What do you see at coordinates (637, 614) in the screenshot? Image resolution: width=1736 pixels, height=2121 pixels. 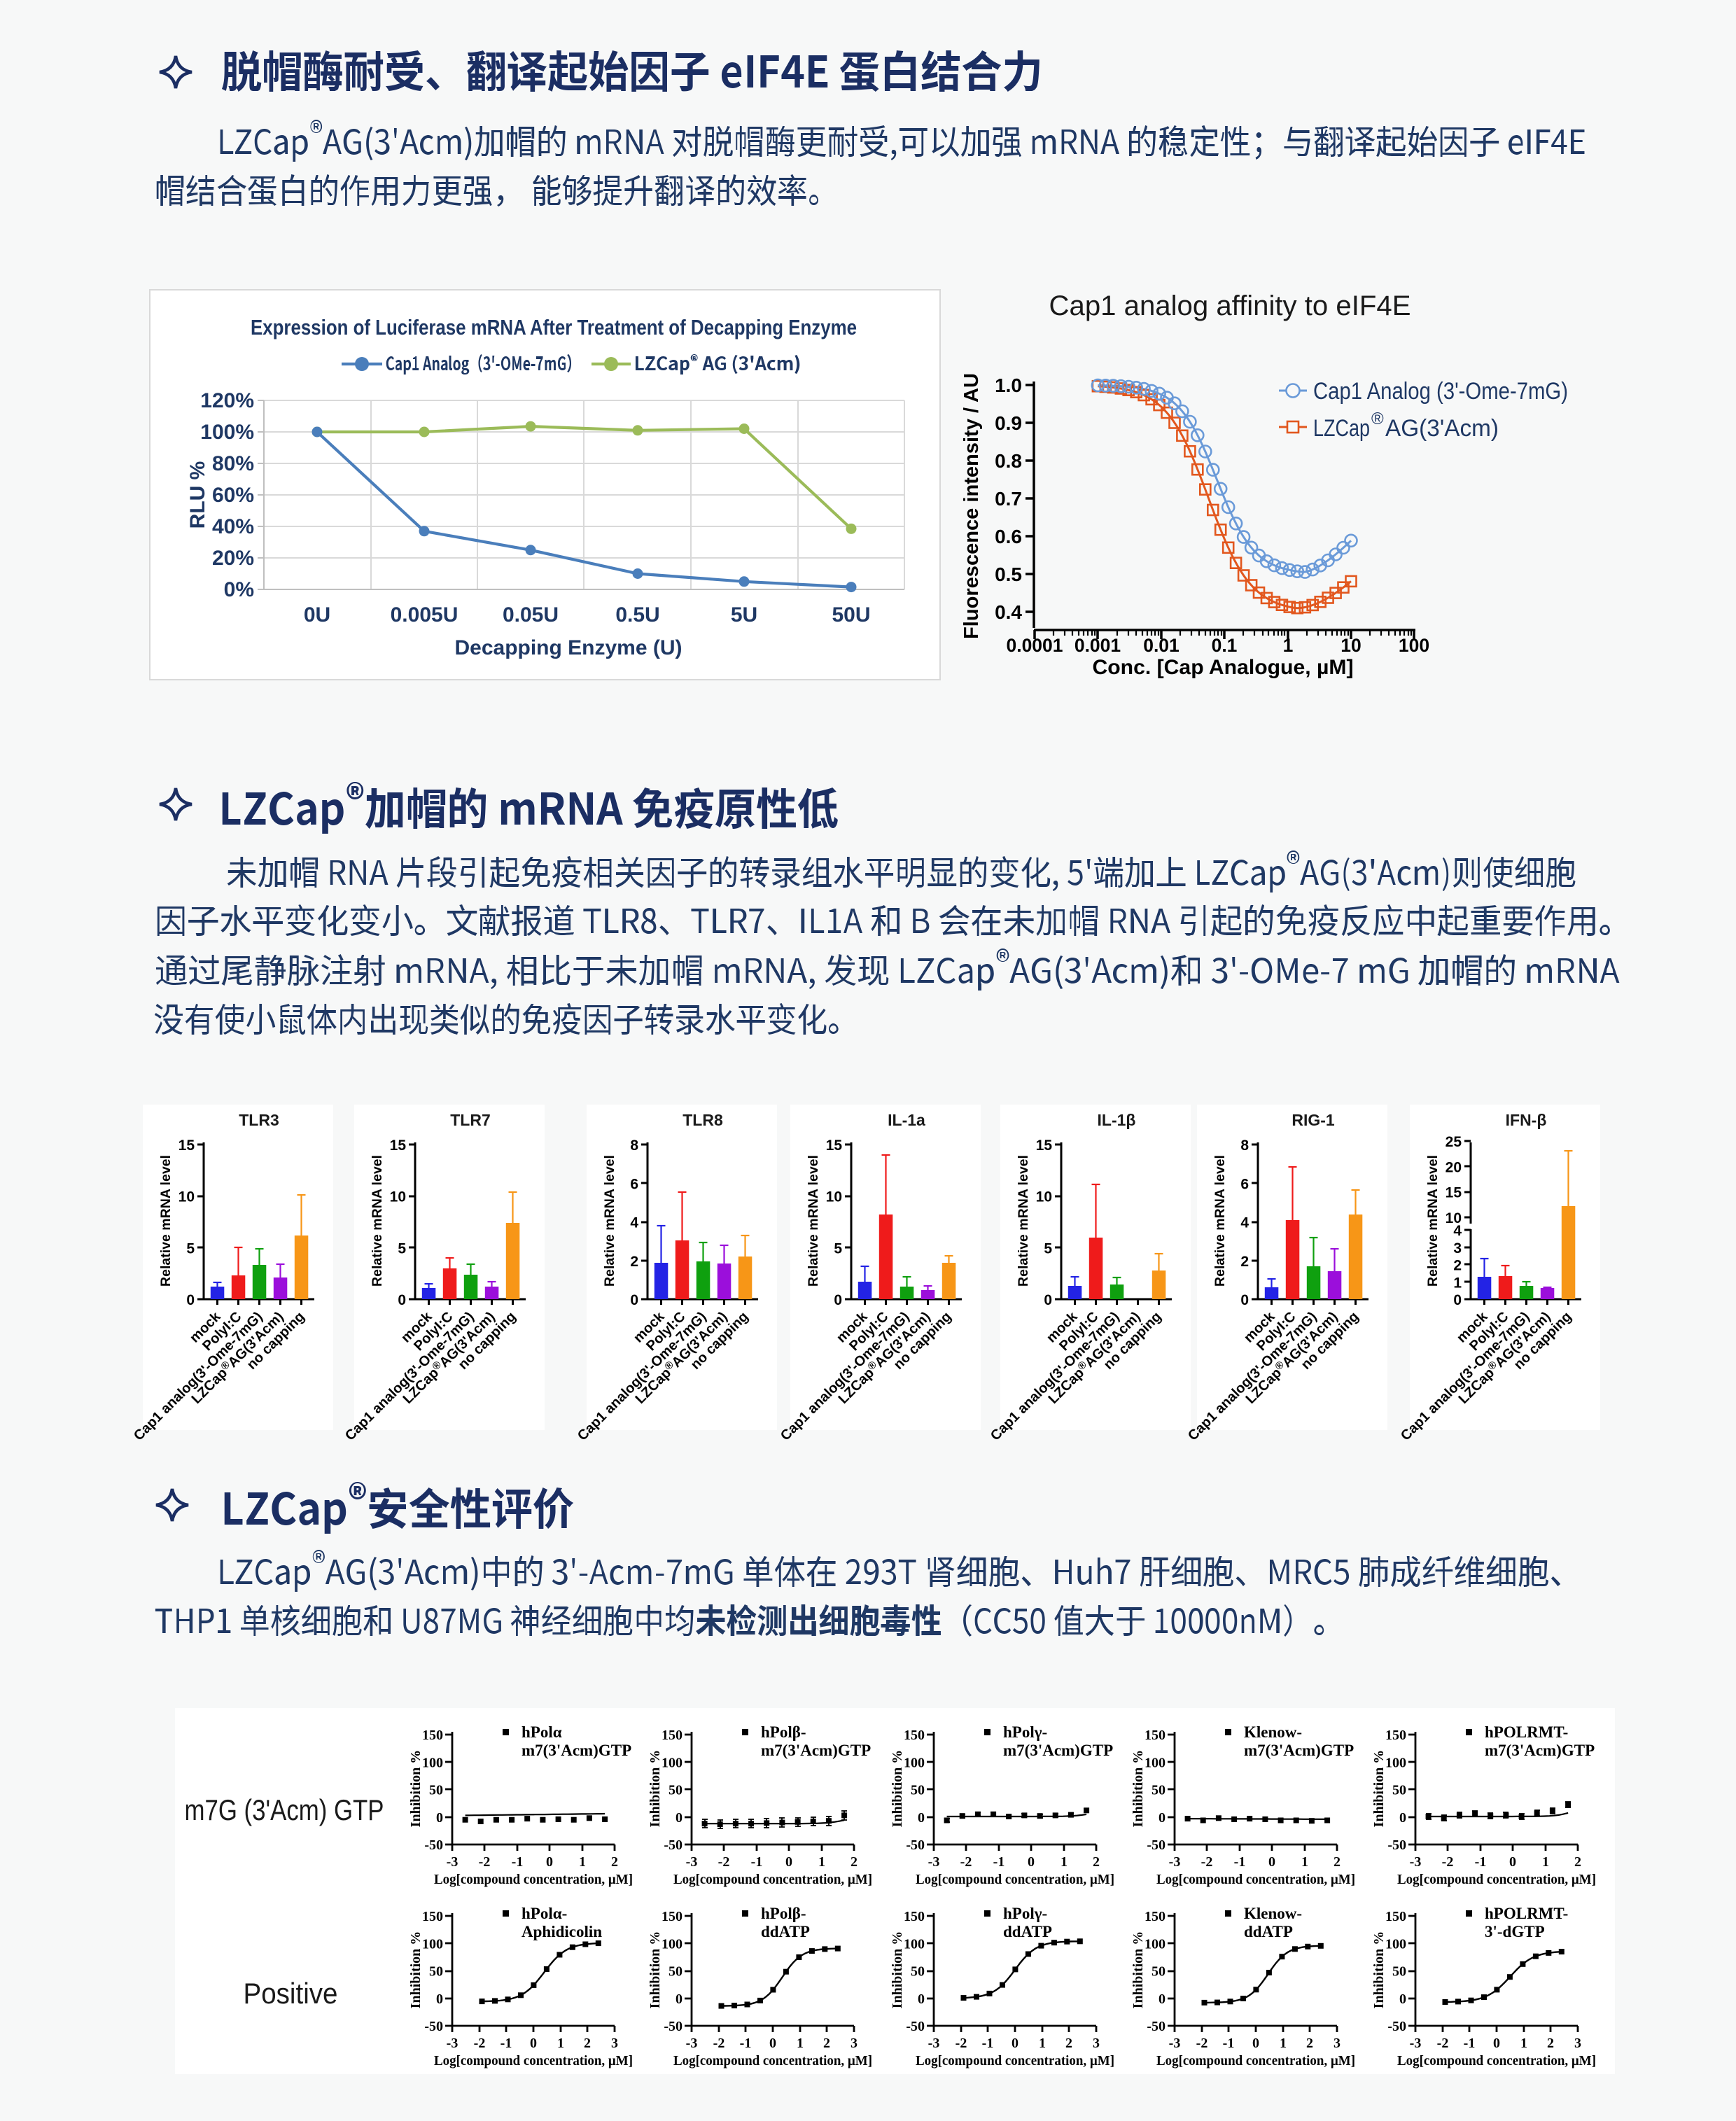 I see `svg-text: 0.5U` at bounding box center [637, 614].